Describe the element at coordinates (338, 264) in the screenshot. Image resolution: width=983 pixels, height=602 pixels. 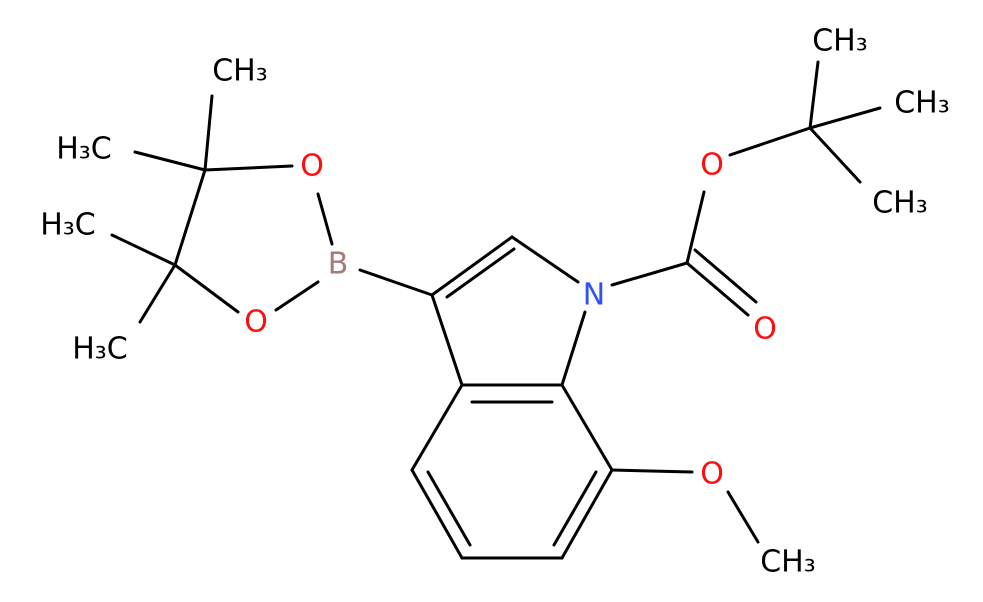
I see `atom-label: B` at that location.